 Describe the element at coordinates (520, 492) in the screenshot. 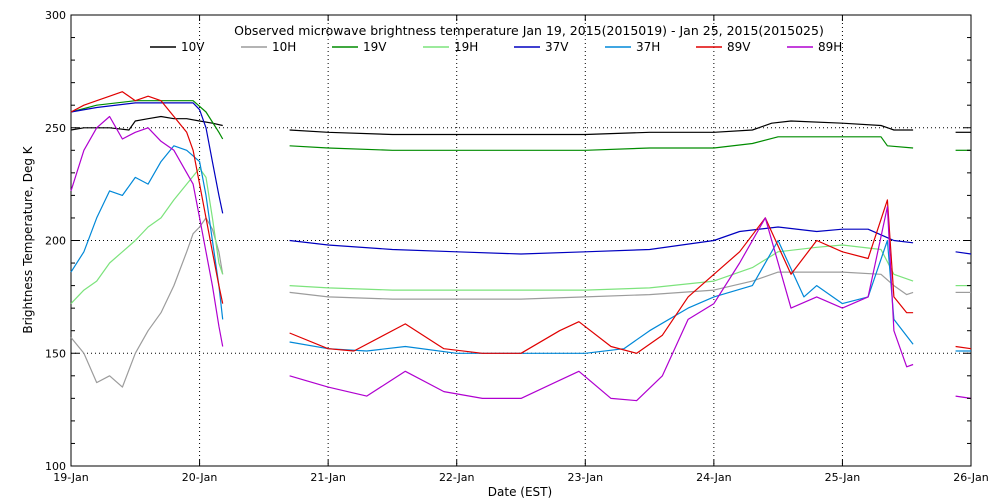

I see `x-axis-label: Date (EST)` at that location.